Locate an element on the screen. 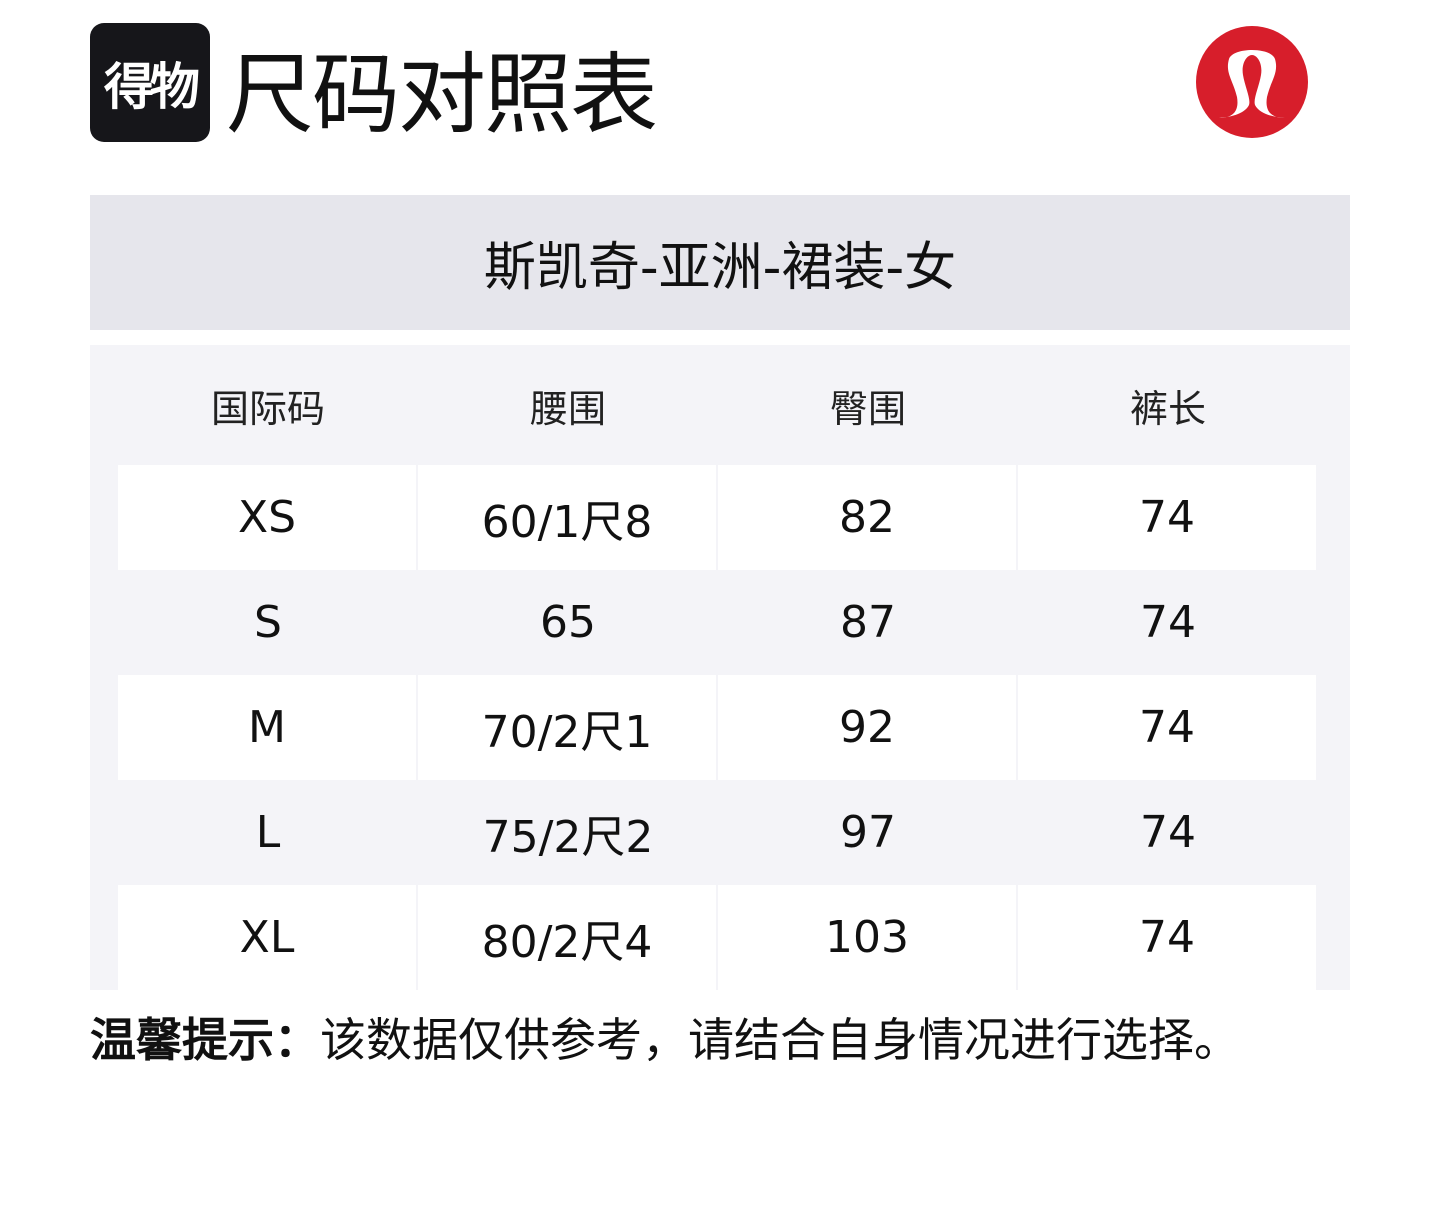 The width and height of the screenshot is (1440, 1212). product-subtitle: 斯凯奇-亚洲-裙装-女 is located at coordinates (720, 268).